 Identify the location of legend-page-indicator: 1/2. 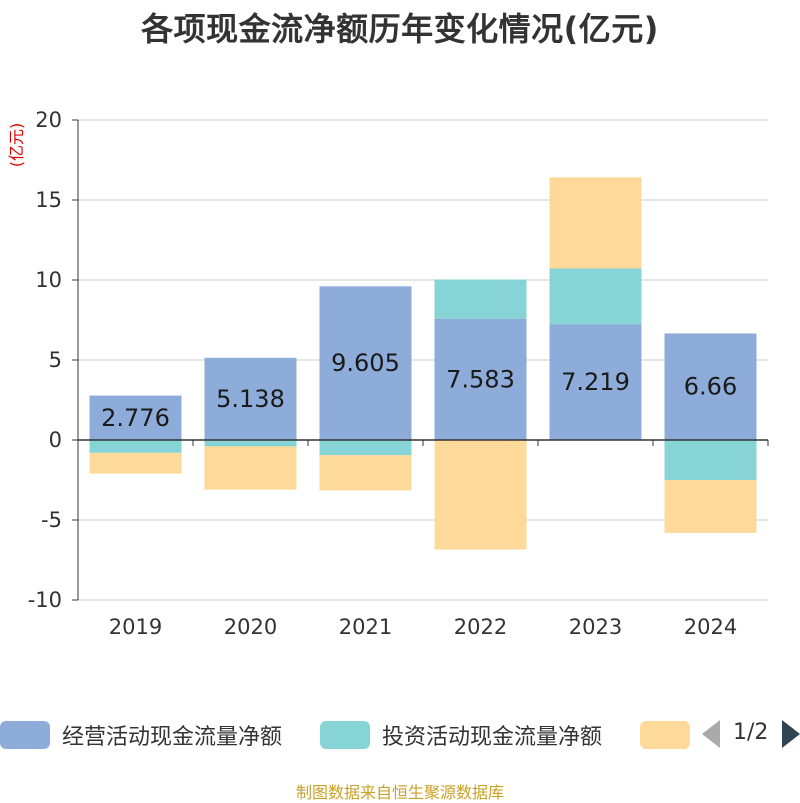
(751, 732).